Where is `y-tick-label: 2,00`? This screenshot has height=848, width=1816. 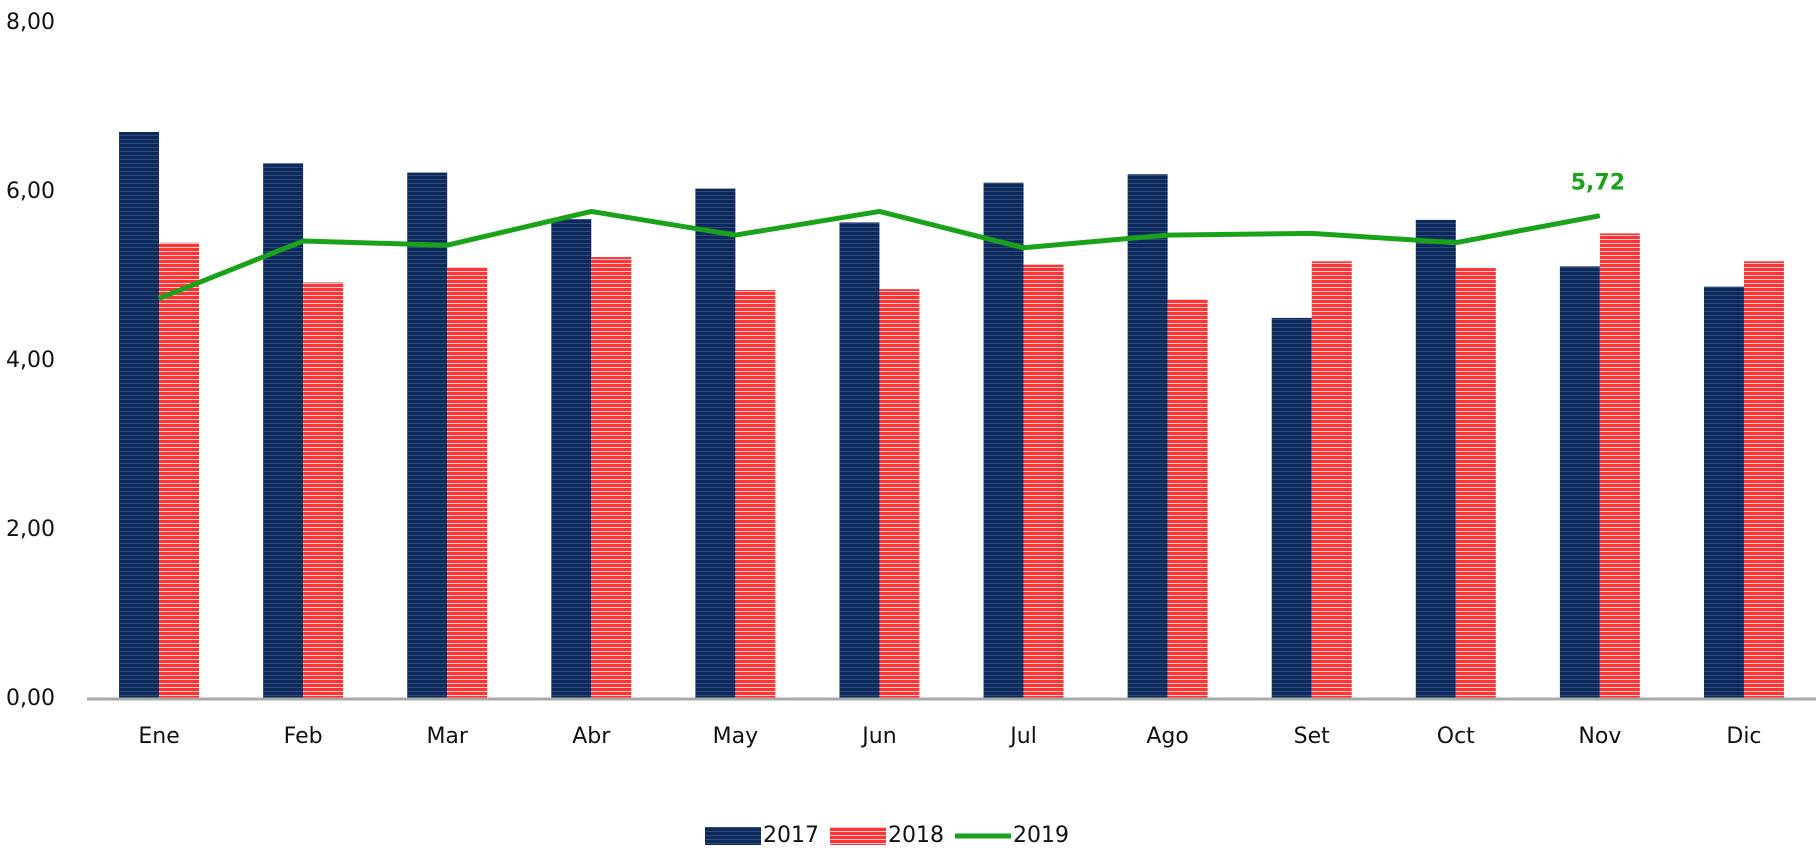
y-tick-label: 2,00 is located at coordinates (30, 529).